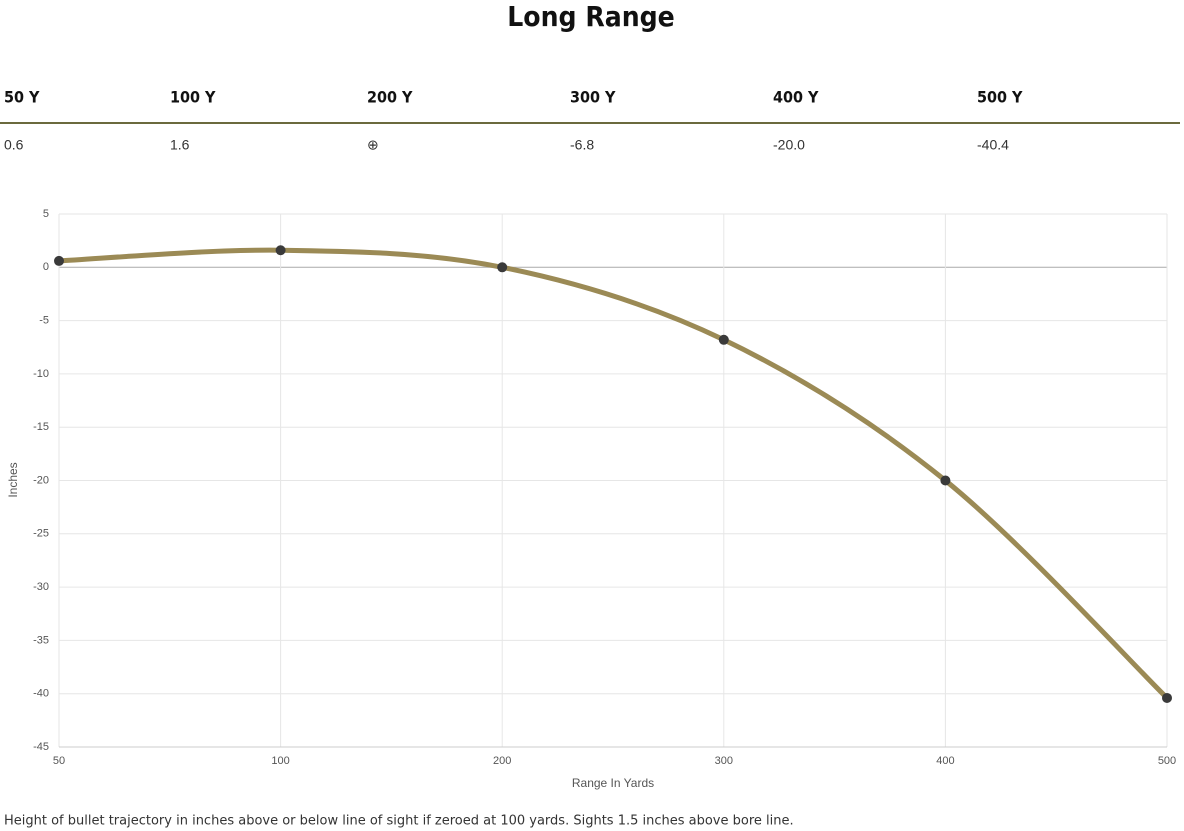 The height and width of the screenshot is (831, 1184). Describe the element at coordinates (796, 97) in the screenshot. I see `table-header: 400 Y` at that location.